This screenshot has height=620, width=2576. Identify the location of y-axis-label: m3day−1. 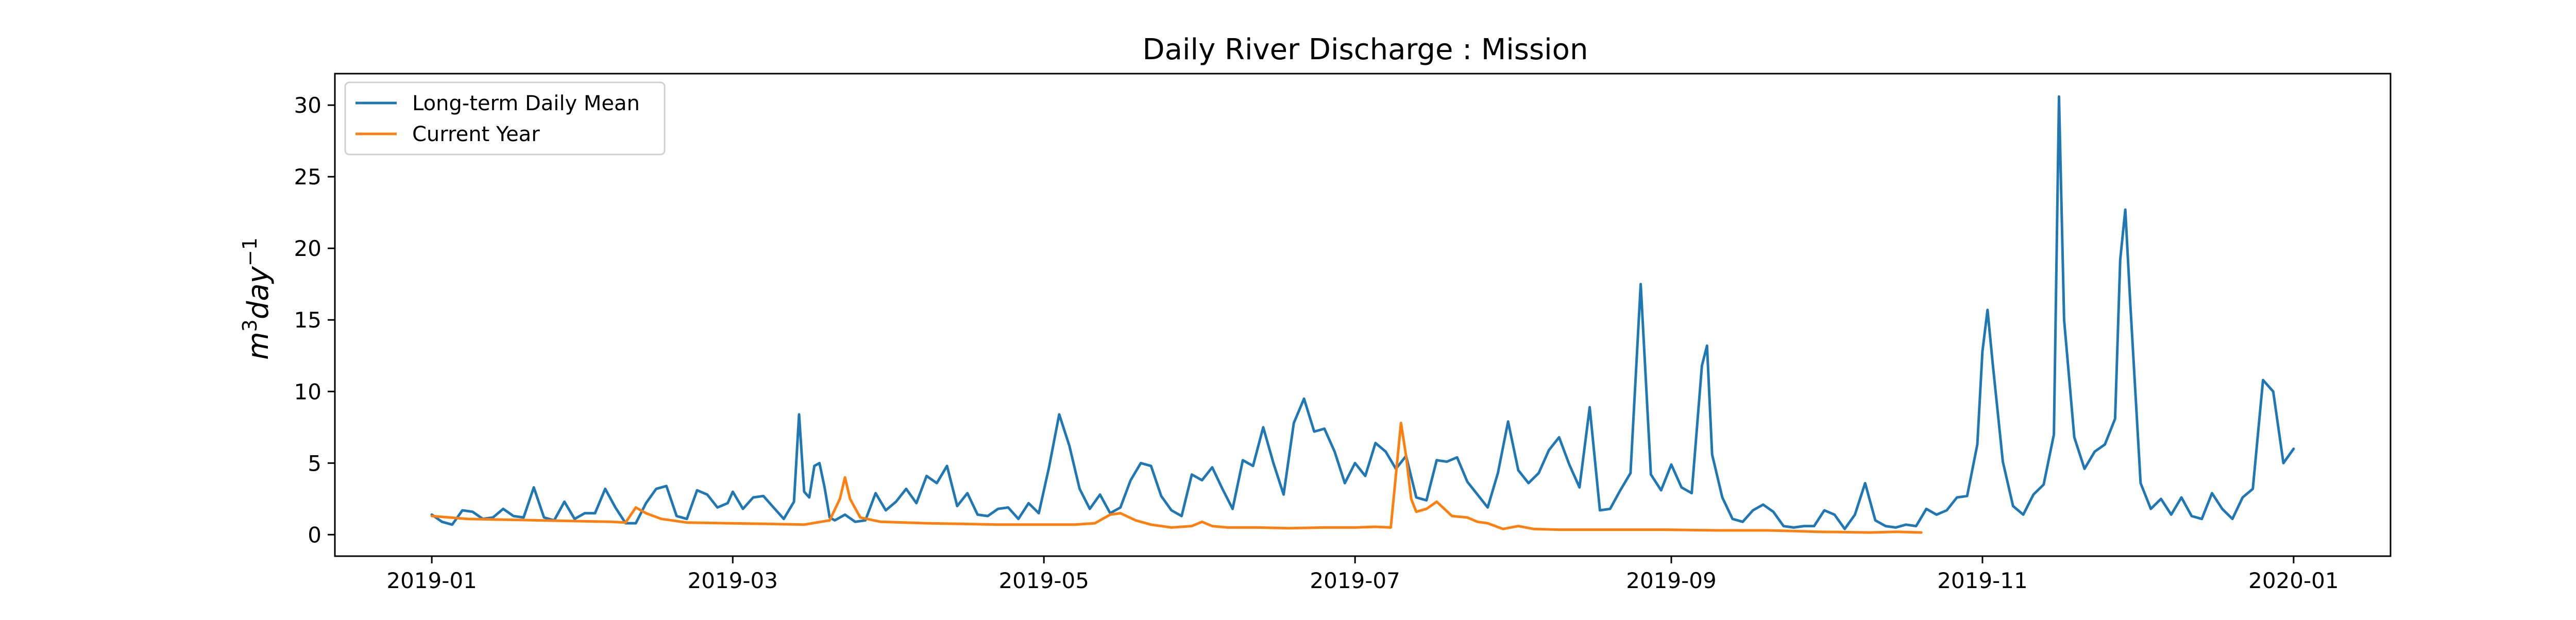
(257, 298).